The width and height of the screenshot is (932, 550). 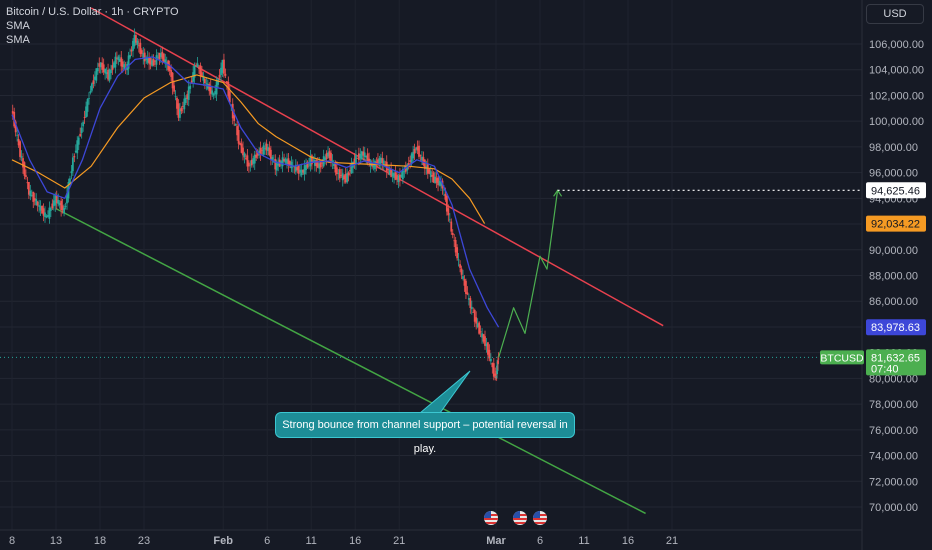 I want to click on currency-button: USD, so click(x=895, y=14).